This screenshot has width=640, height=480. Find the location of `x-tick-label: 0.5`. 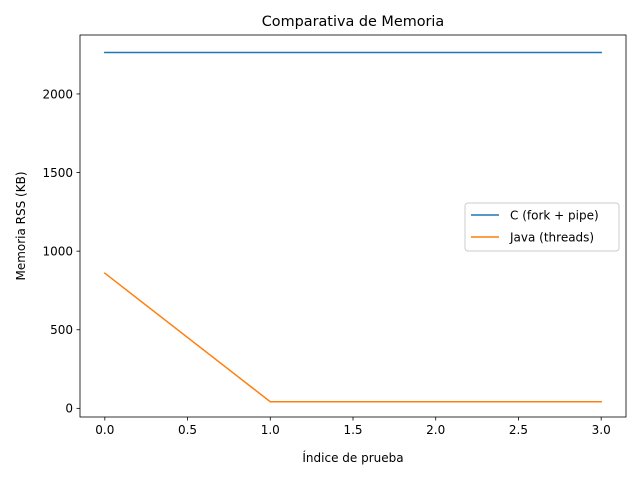

x-tick-label: 0.5 is located at coordinates (187, 430).